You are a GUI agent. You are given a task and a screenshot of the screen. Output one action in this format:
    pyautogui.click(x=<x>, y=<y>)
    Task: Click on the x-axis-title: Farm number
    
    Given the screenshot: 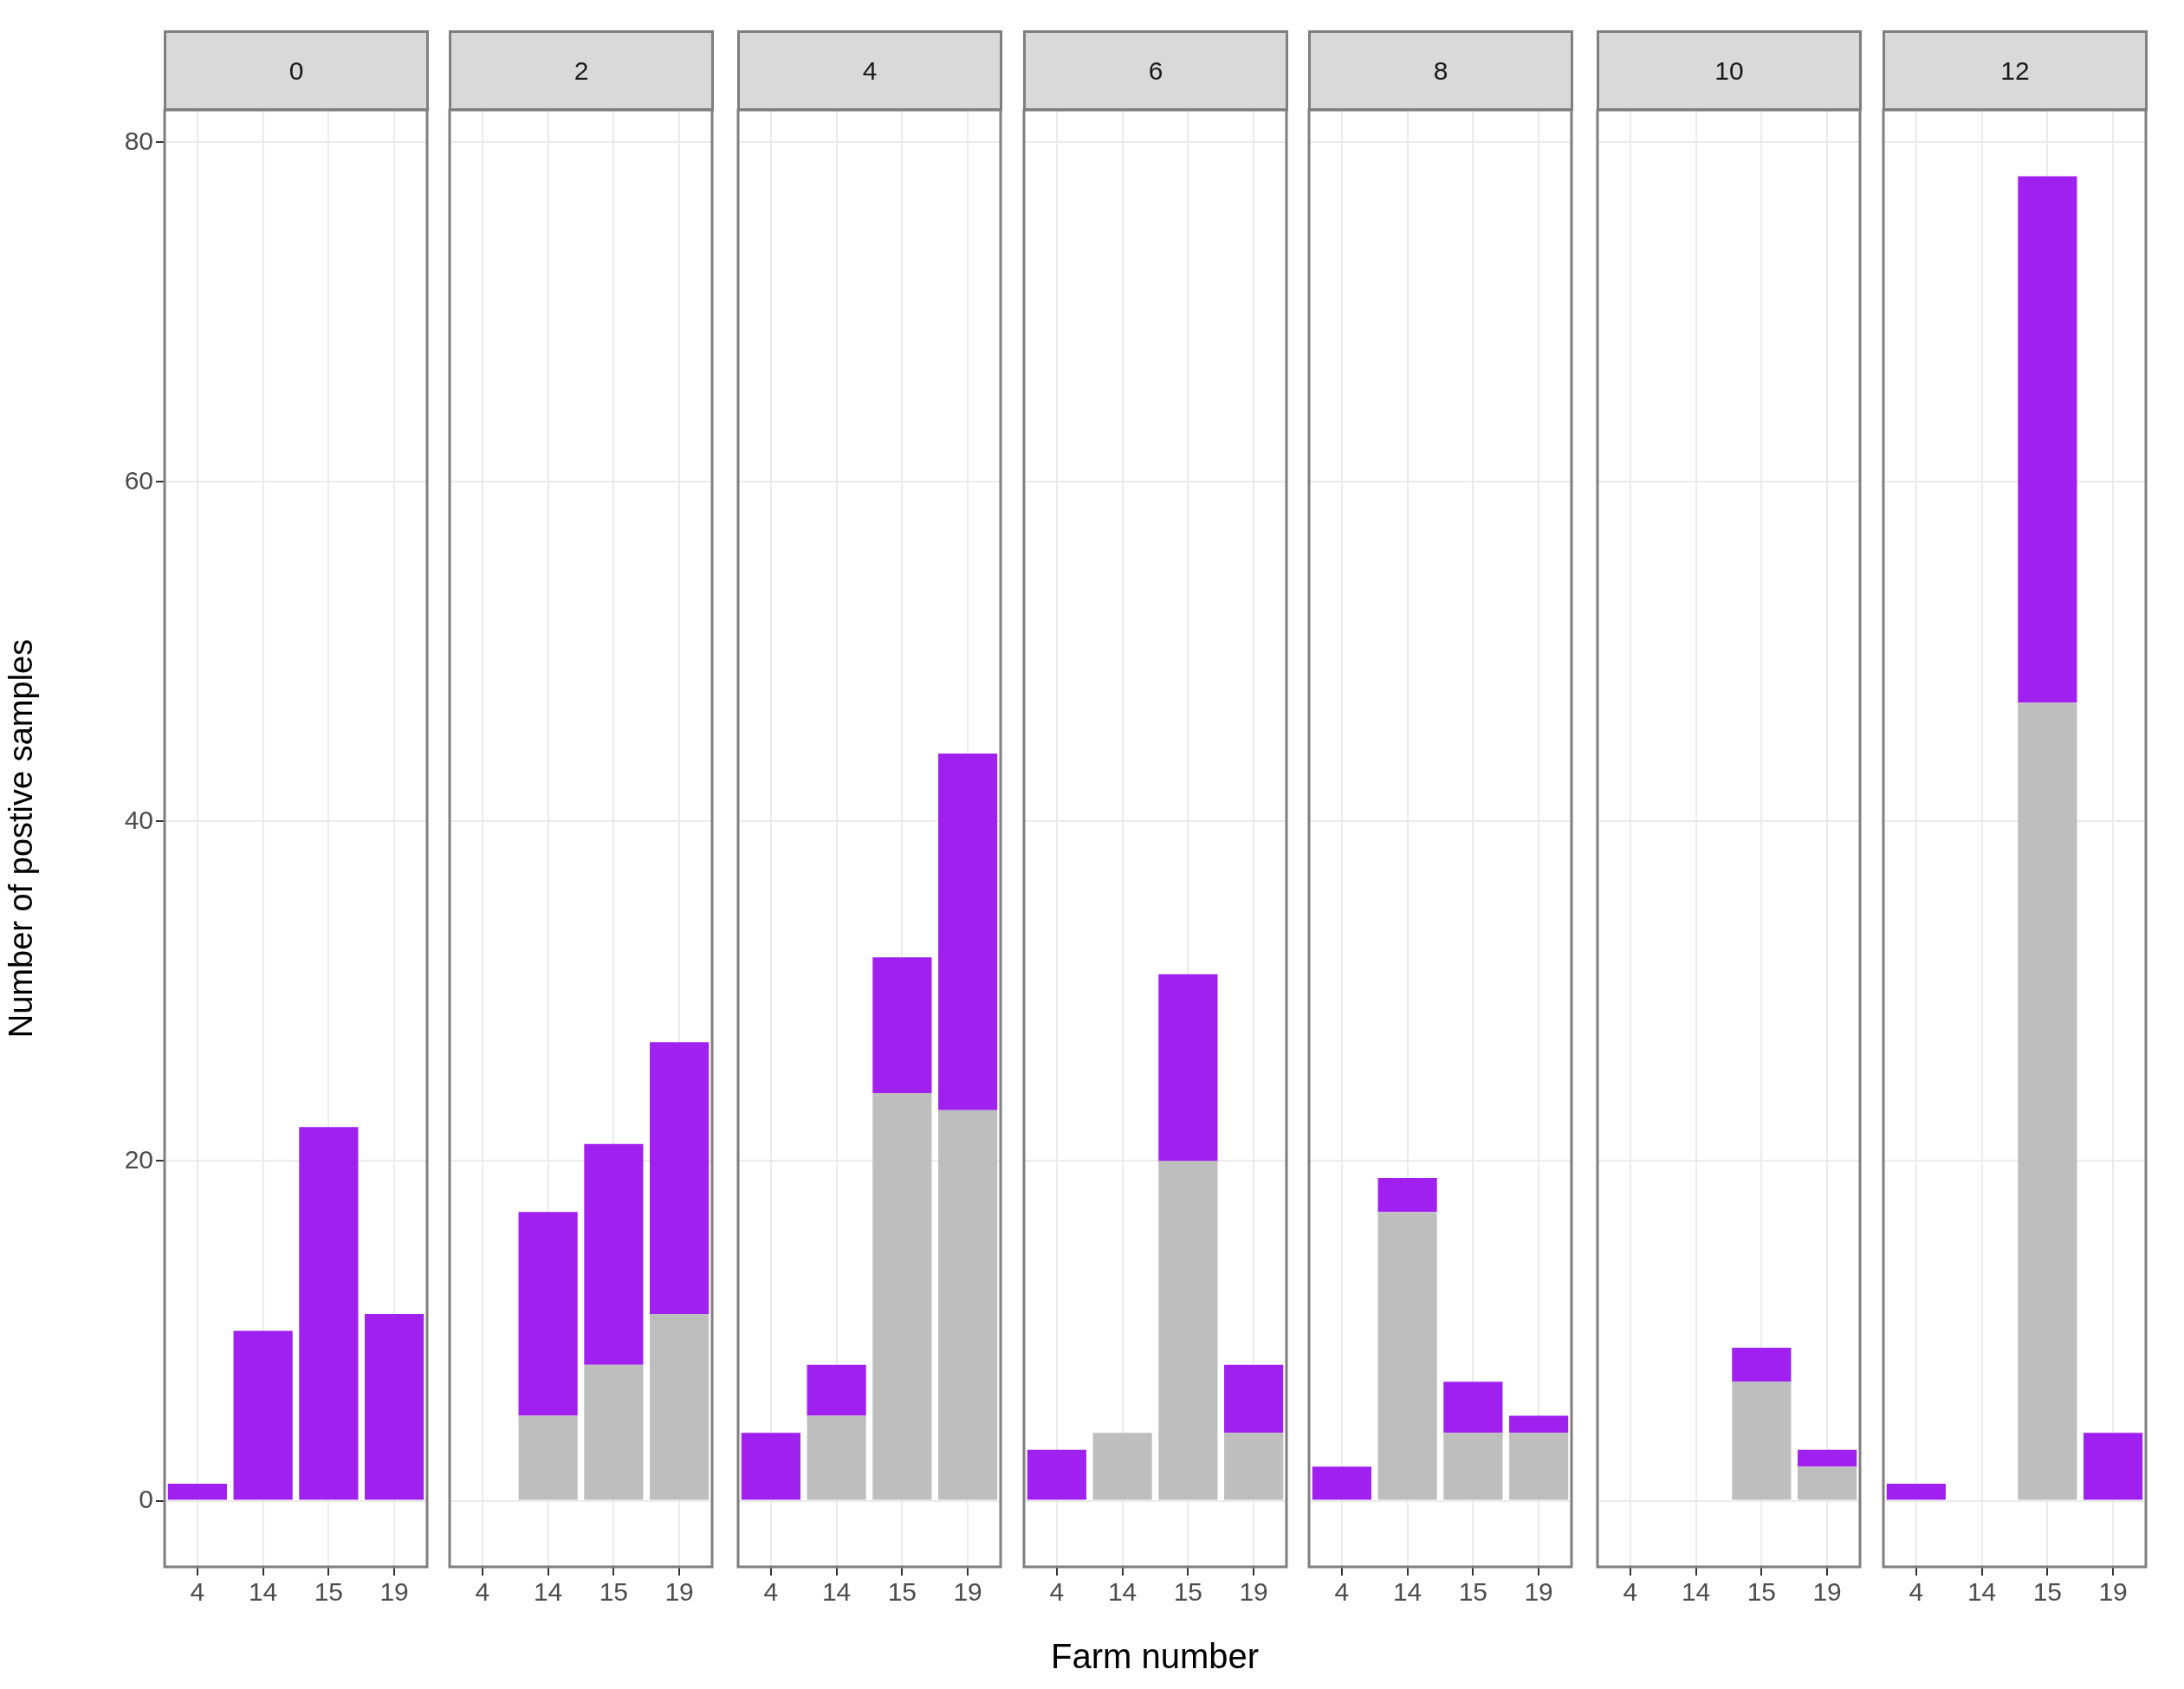 What is the action you would take?
    pyautogui.click(x=1154, y=1656)
    